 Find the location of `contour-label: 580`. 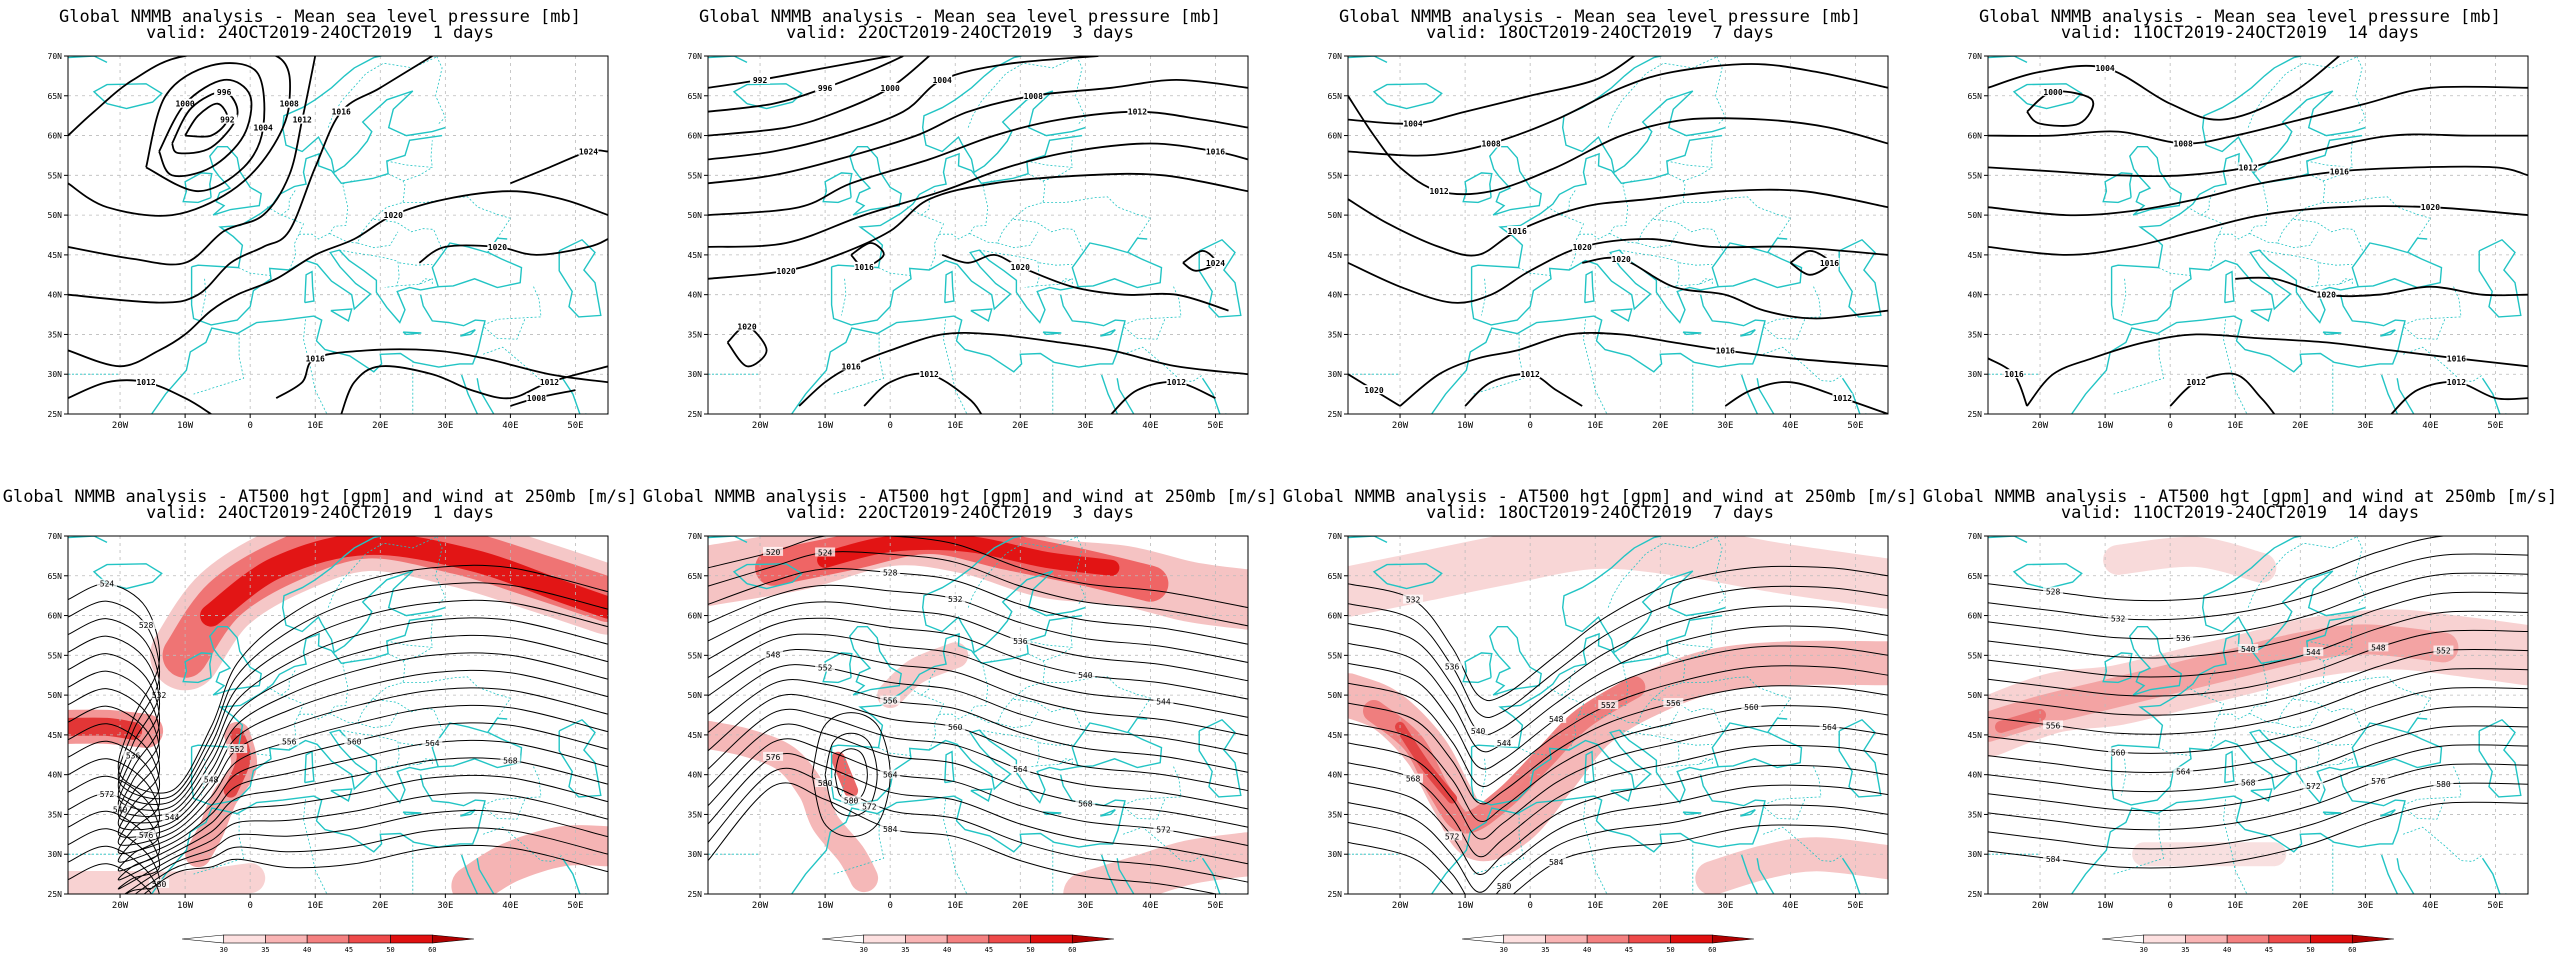

contour-label: 580 is located at coordinates (851, 801).